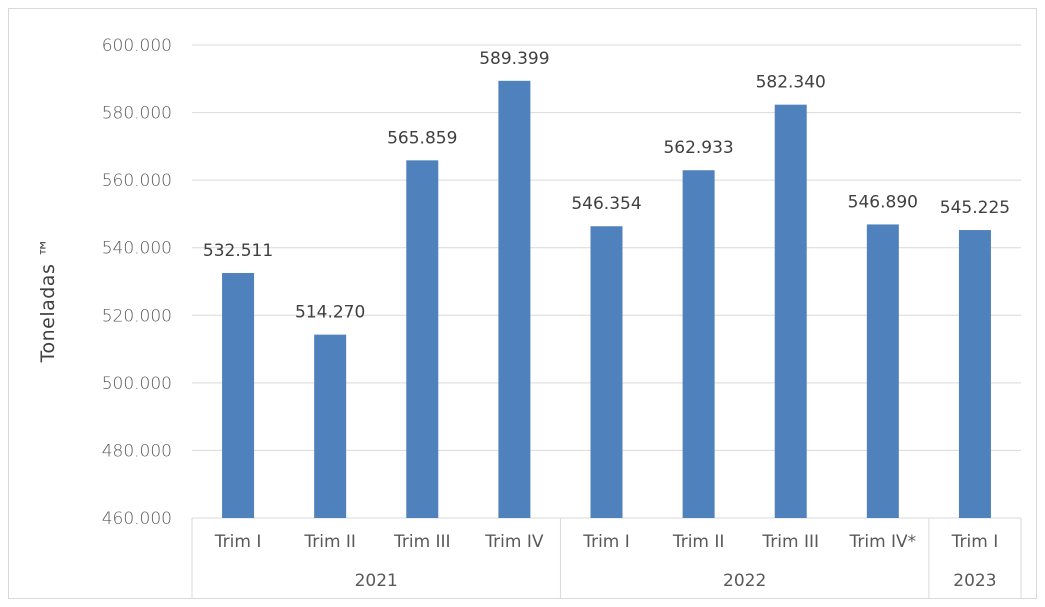 The width and height of the screenshot is (1045, 607). What do you see at coordinates (137, 316) in the screenshot?
I see `y-tick-label: 520.000` at bounding box center [137, 316].